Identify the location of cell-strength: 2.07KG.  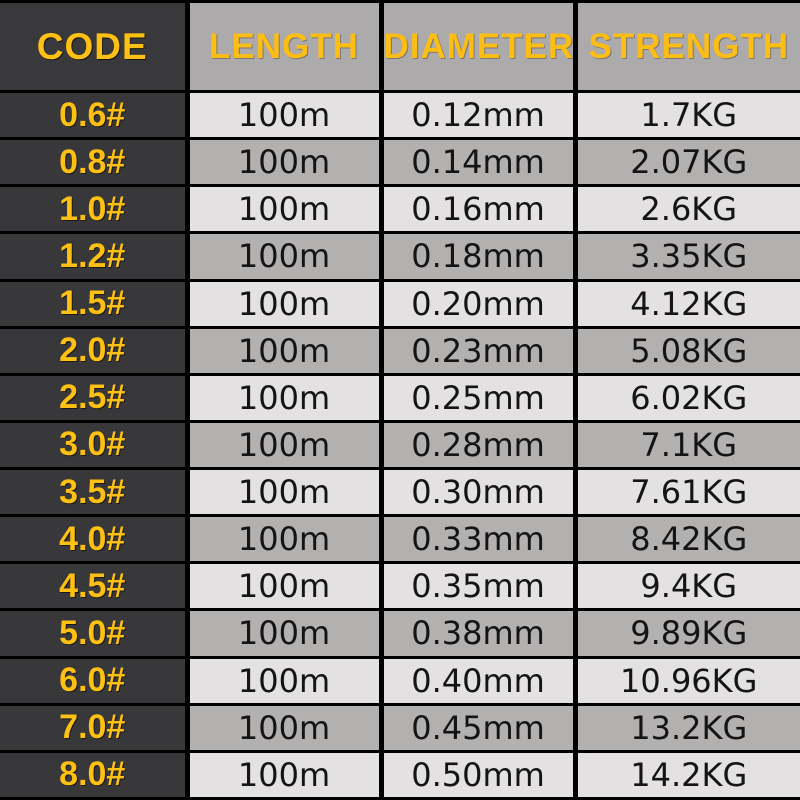
(686, 162).